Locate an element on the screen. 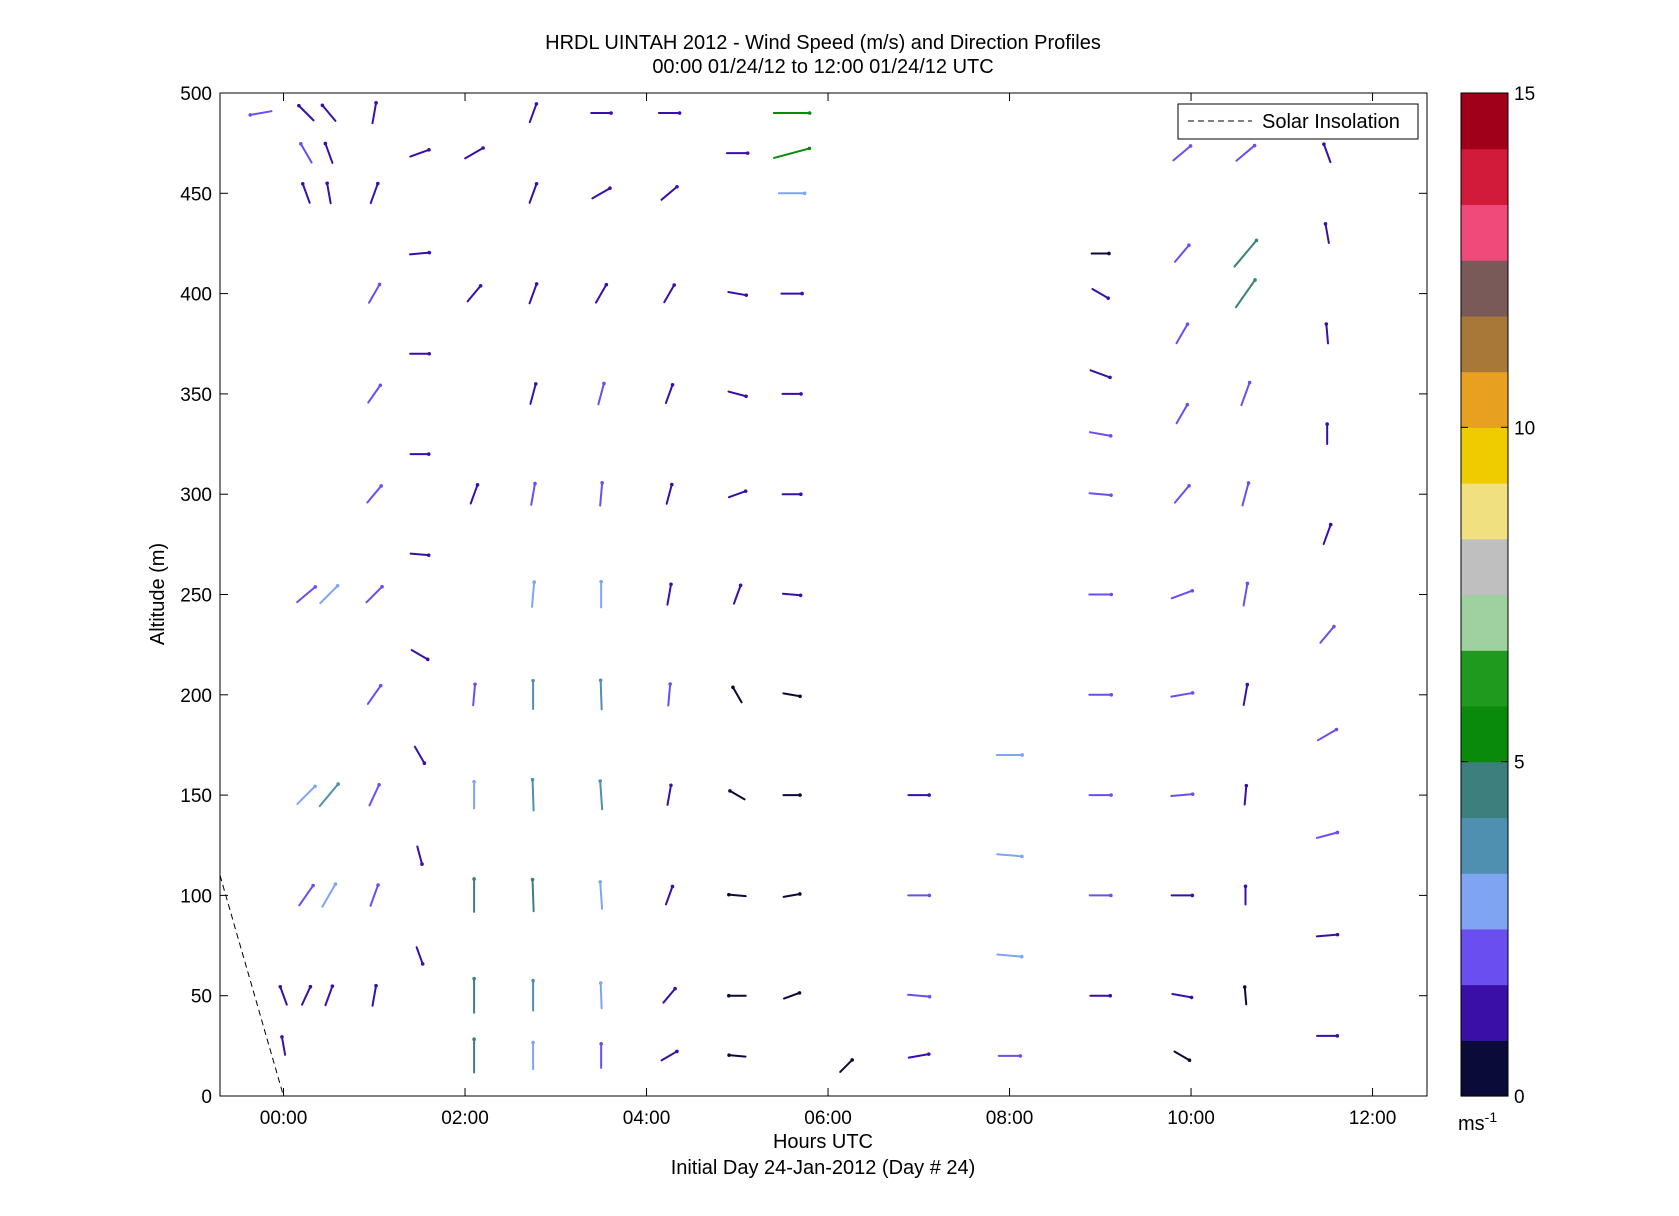 This screenshot has height=1216, width=1679. colorbar-tick-label: 5 is located at coordinates (1519, 763).